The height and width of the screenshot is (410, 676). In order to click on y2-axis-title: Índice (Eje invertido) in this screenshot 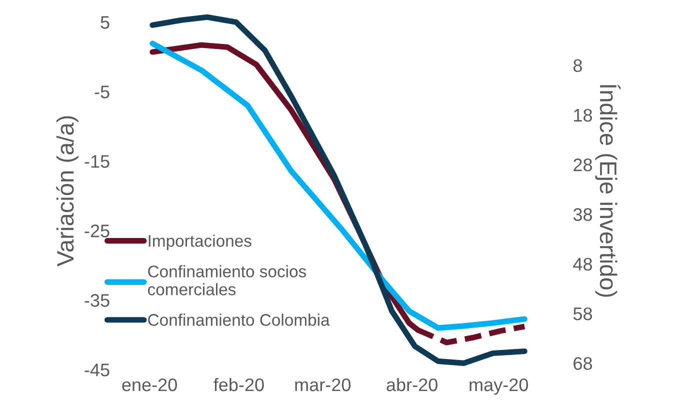, I will do `click(608, 190)`.